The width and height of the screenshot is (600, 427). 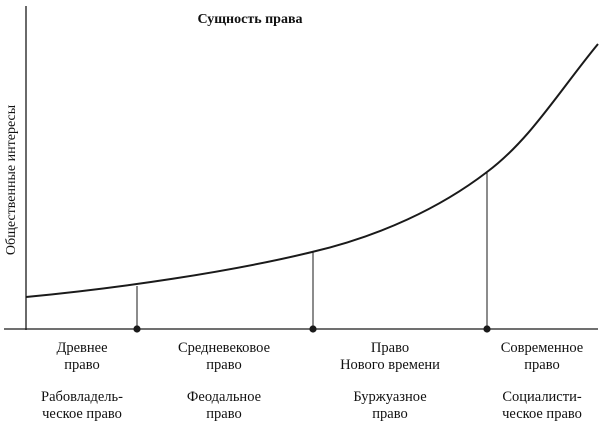 I want to click on era-type-line: Буржуазное, so click(x=389, y=397).